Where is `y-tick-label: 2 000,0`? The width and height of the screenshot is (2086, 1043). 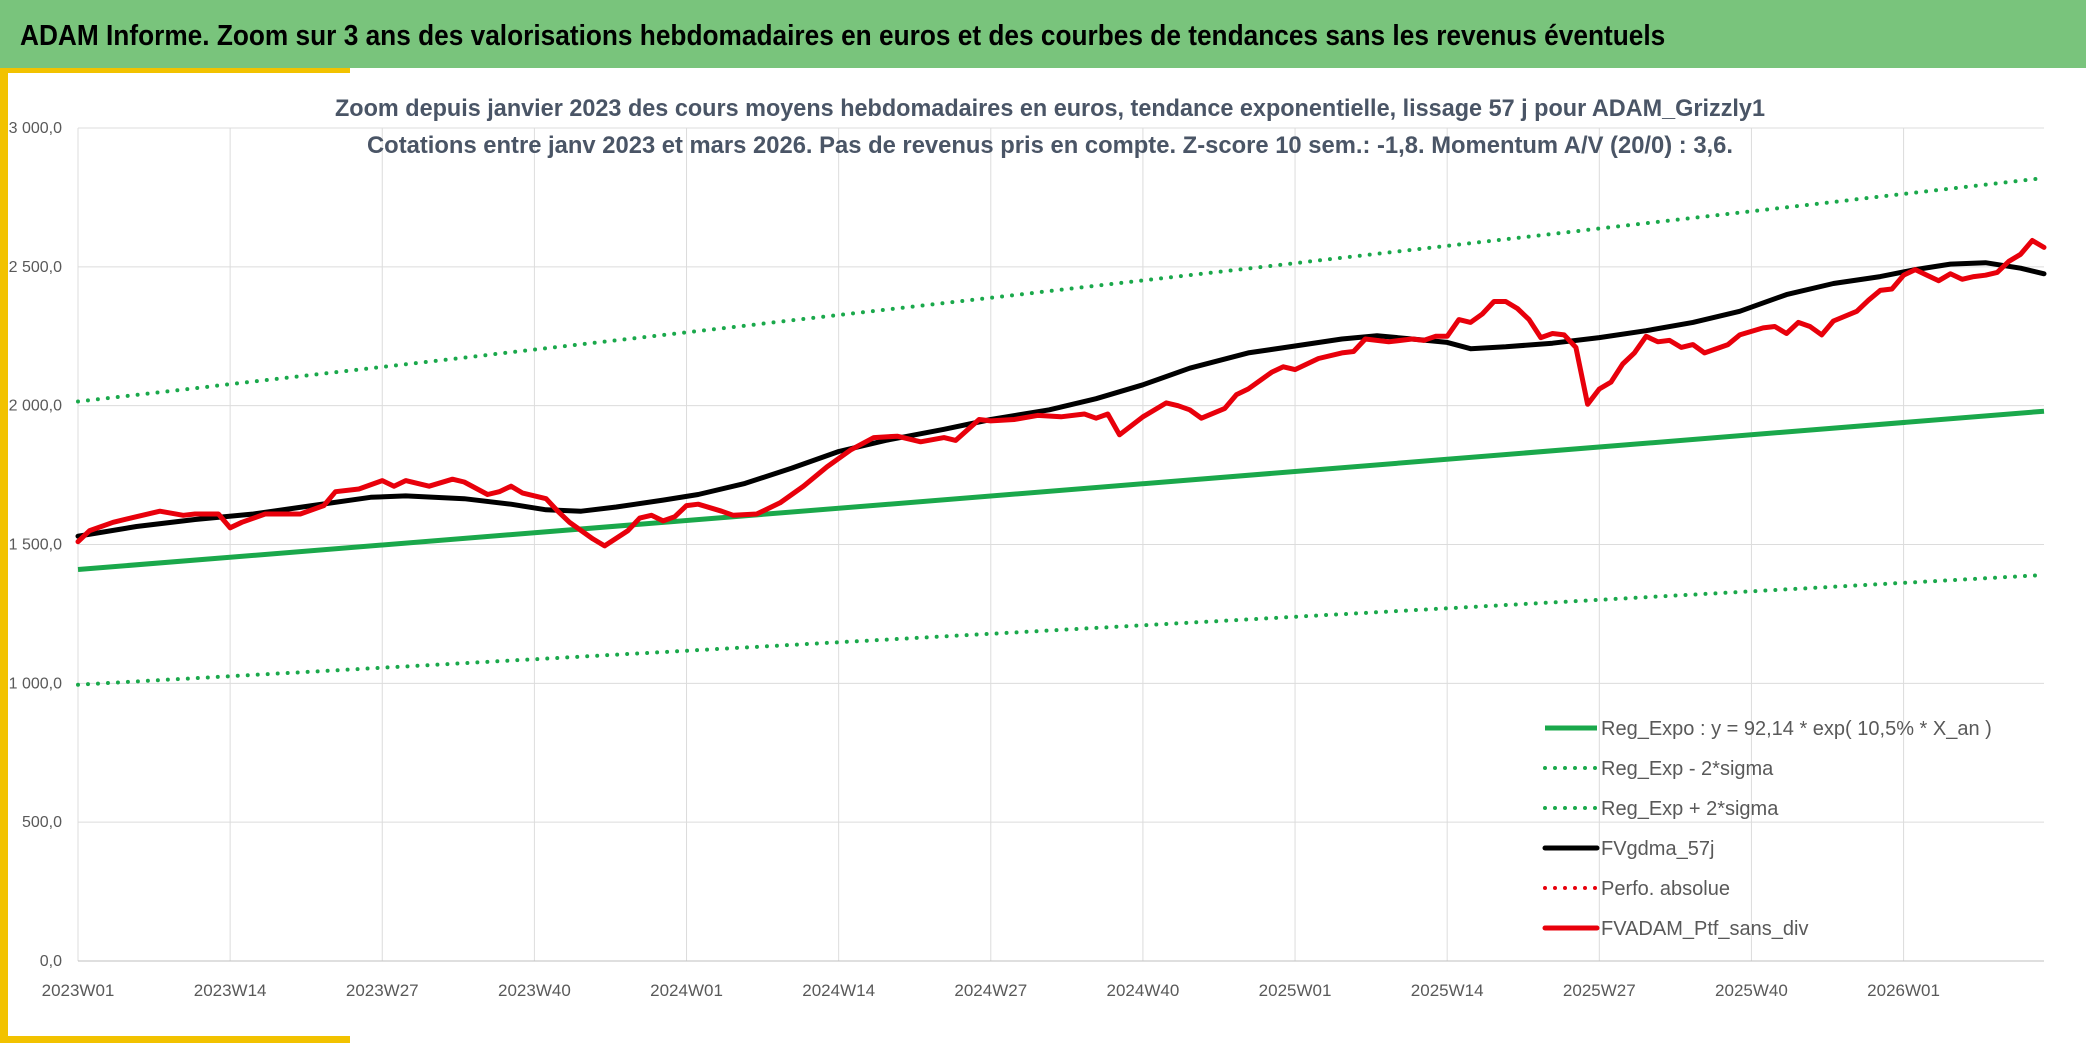
y-tick-label: 2 000,0 is located at coordinates (35, 406).